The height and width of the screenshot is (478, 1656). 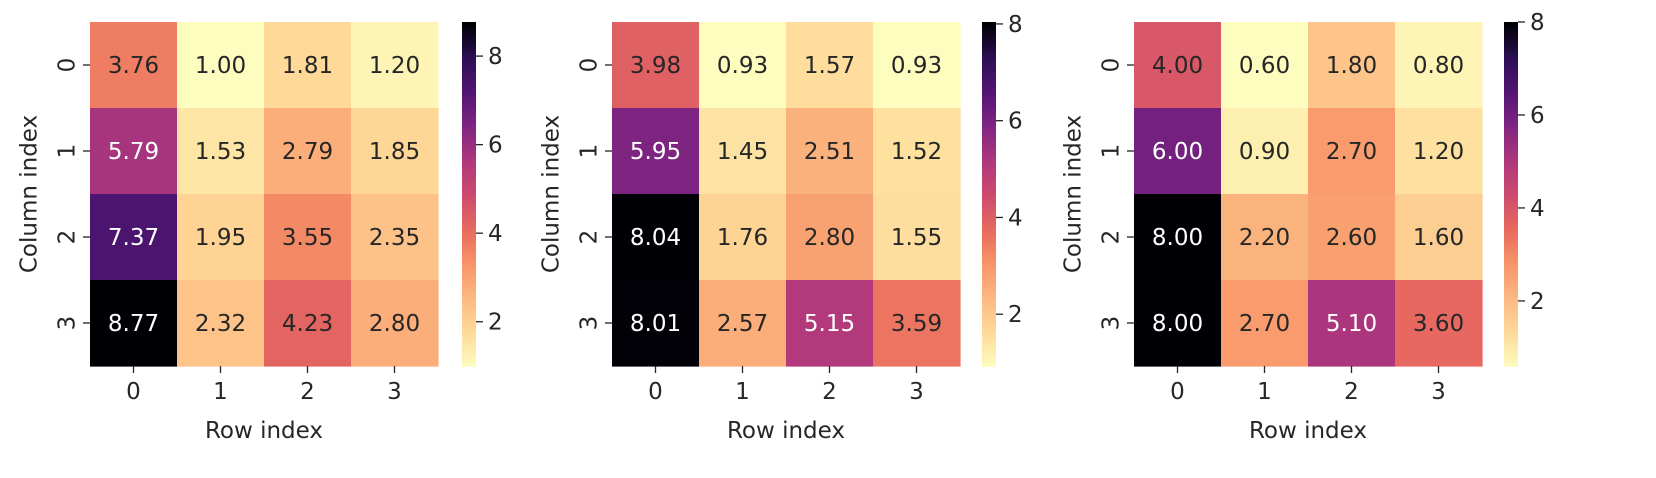 I want to click on heatmap-cell-r2-c3, so click(x=395, y=237).